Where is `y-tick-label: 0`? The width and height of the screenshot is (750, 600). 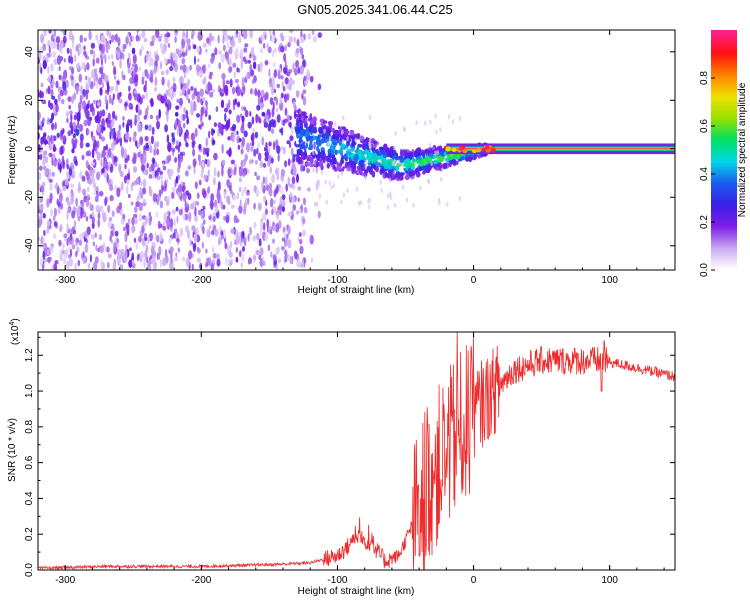 y-tick-label: 0 is located at coordinates (29, 149).